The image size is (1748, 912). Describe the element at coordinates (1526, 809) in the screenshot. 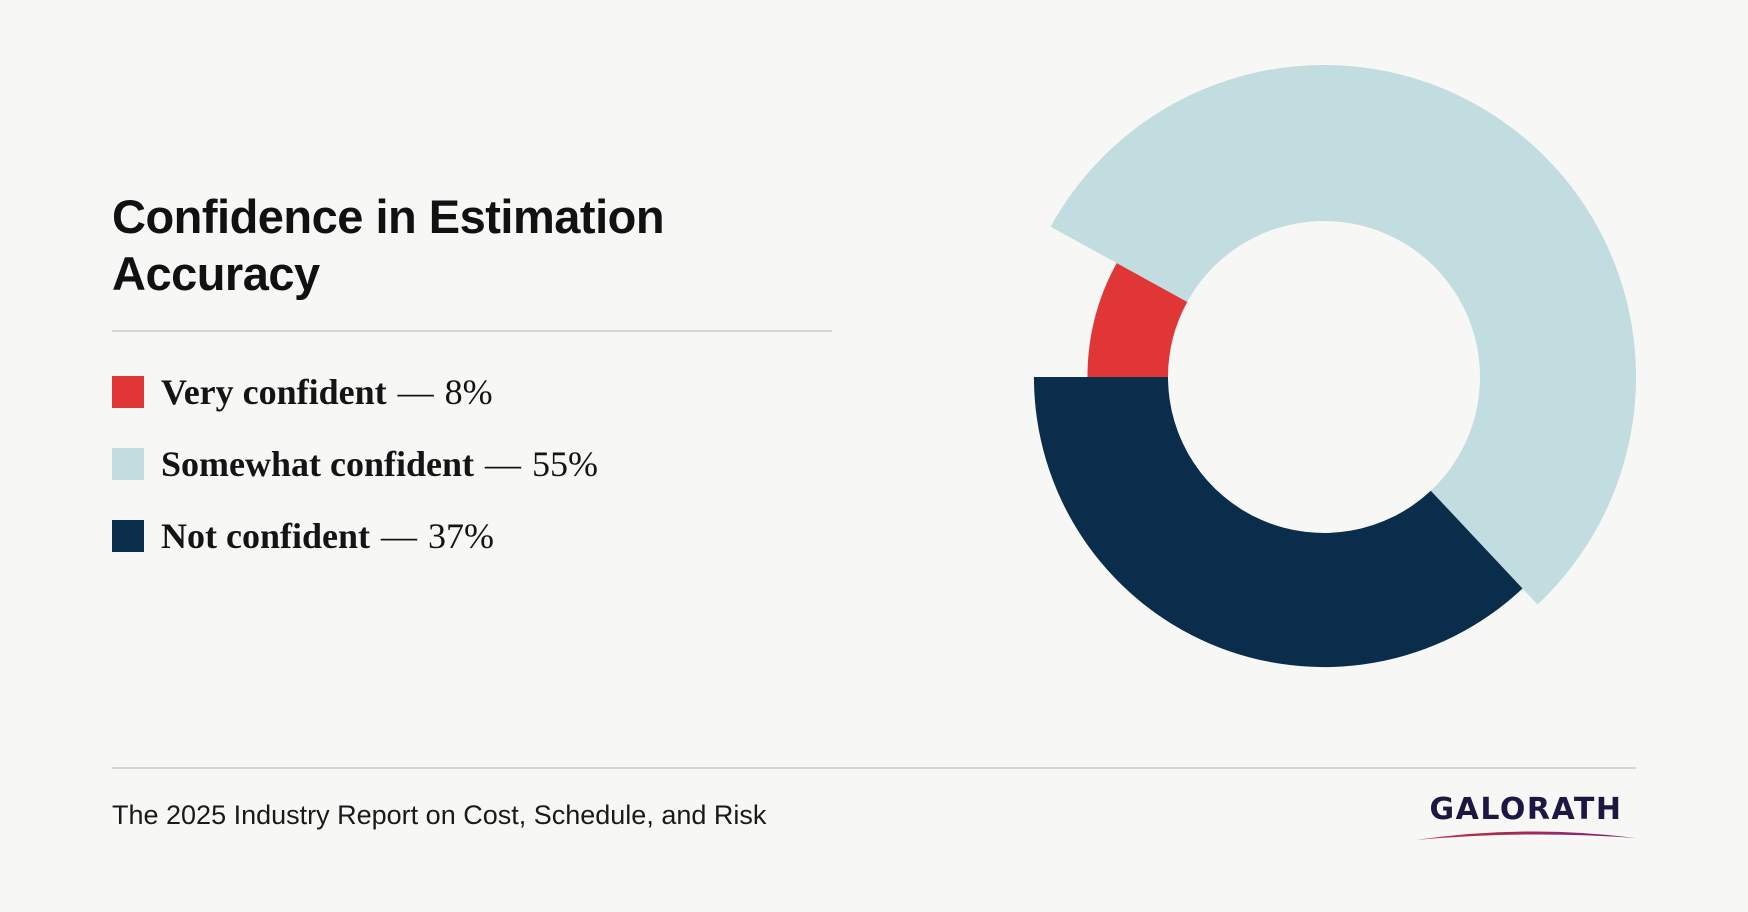

I see `logo-wordmark: GALORATH` at that location.